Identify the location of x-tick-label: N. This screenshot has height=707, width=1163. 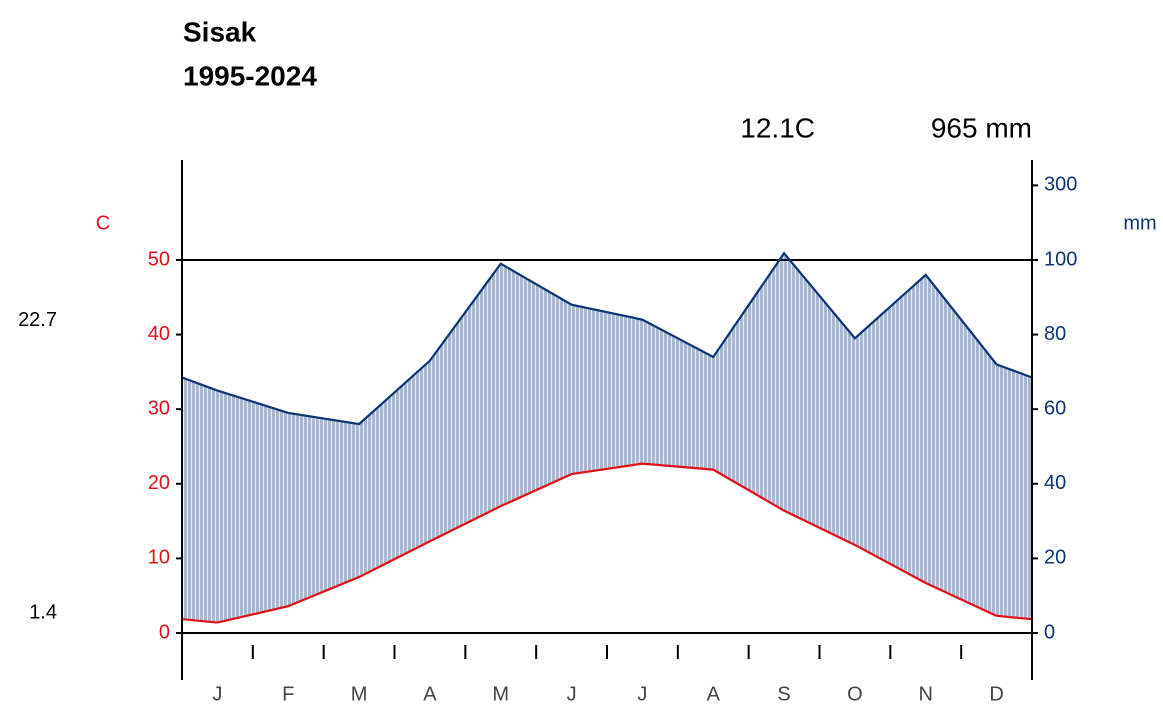
(926, 694).